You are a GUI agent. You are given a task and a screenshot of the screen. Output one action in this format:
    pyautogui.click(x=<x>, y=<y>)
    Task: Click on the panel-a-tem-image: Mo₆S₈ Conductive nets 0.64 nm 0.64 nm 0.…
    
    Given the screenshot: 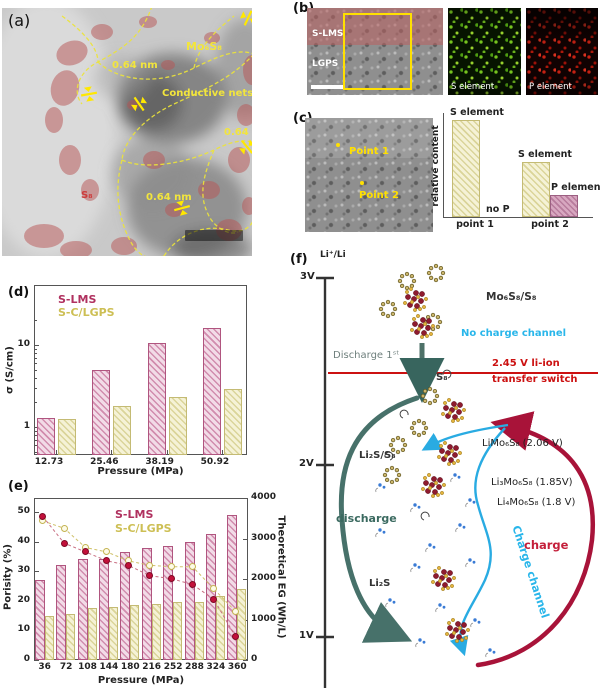 What is the action you would take?
    pyautogui.click(x=127, y=132)
    